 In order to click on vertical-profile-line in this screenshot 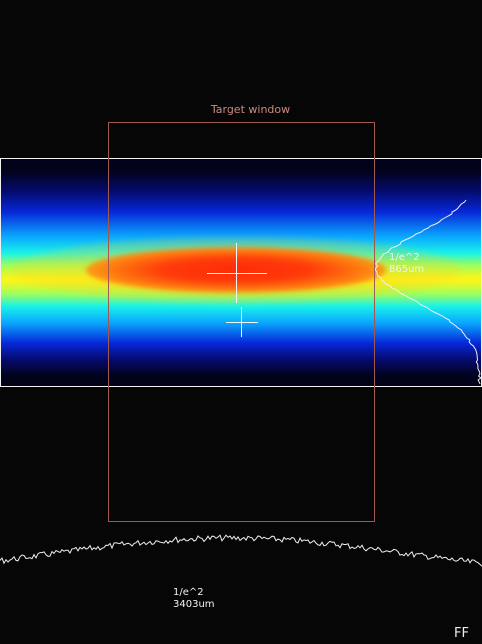, I will do `click(428, 292)`.